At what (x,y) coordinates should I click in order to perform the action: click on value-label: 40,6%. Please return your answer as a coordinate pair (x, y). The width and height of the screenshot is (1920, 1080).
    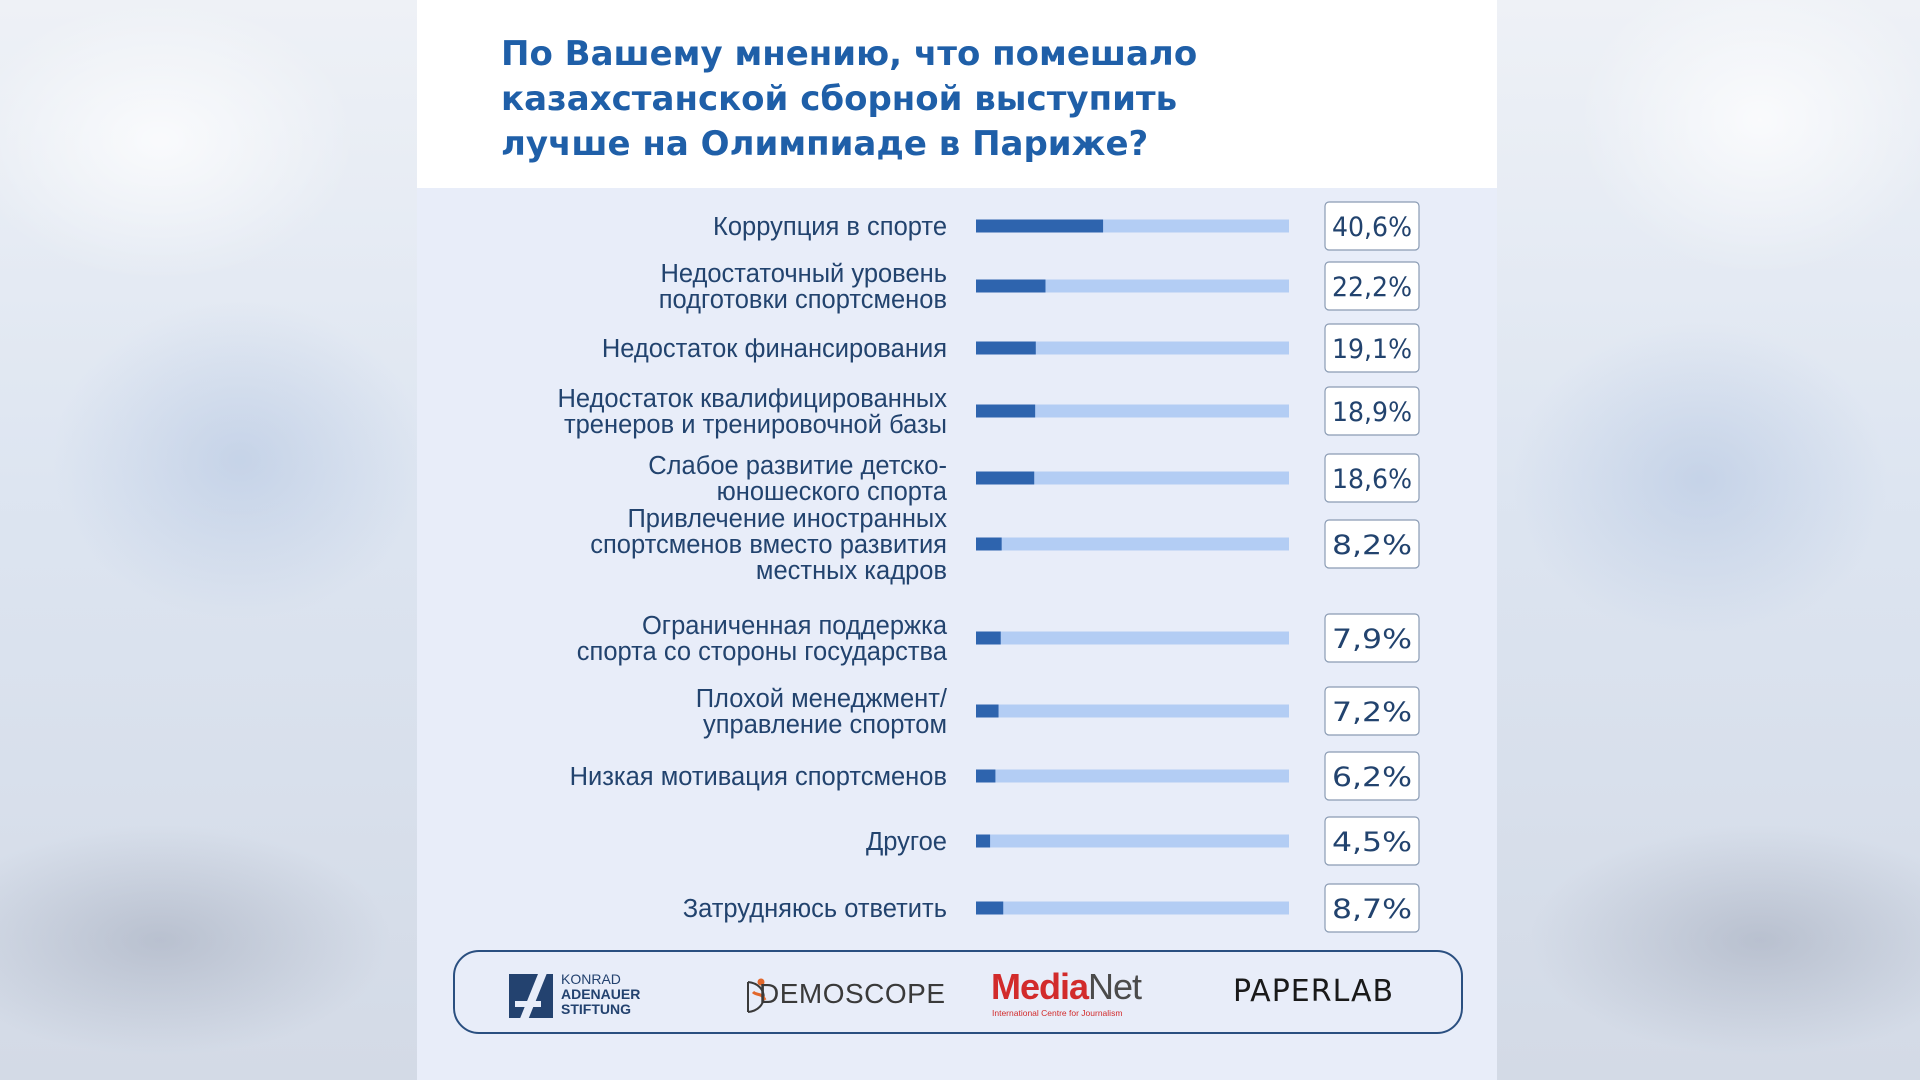
    Looking at the image, I should click on (1372, 227).